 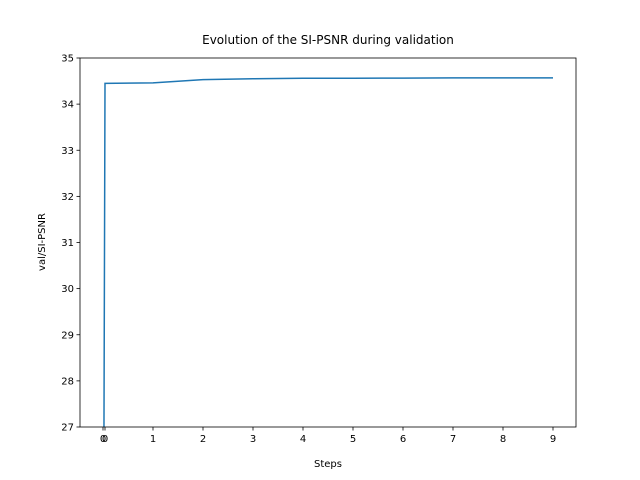 I want to click on y-tick-label: 32, so click(x=67, y=197).